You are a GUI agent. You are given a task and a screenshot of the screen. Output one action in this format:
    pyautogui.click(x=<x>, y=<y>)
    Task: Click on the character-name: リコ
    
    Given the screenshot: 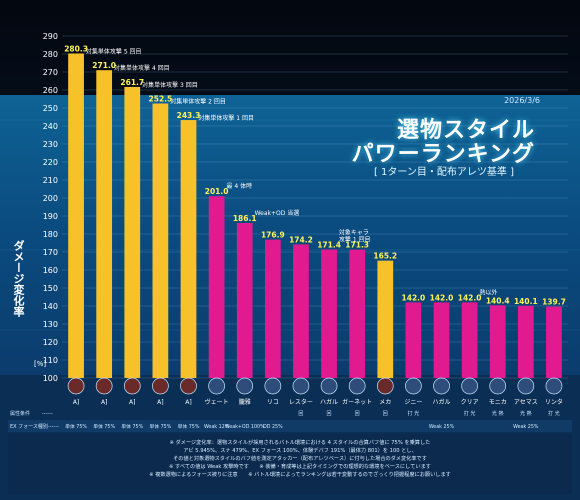 What is the action you would take?
    pyautogui.click(x=273, y=402)
    